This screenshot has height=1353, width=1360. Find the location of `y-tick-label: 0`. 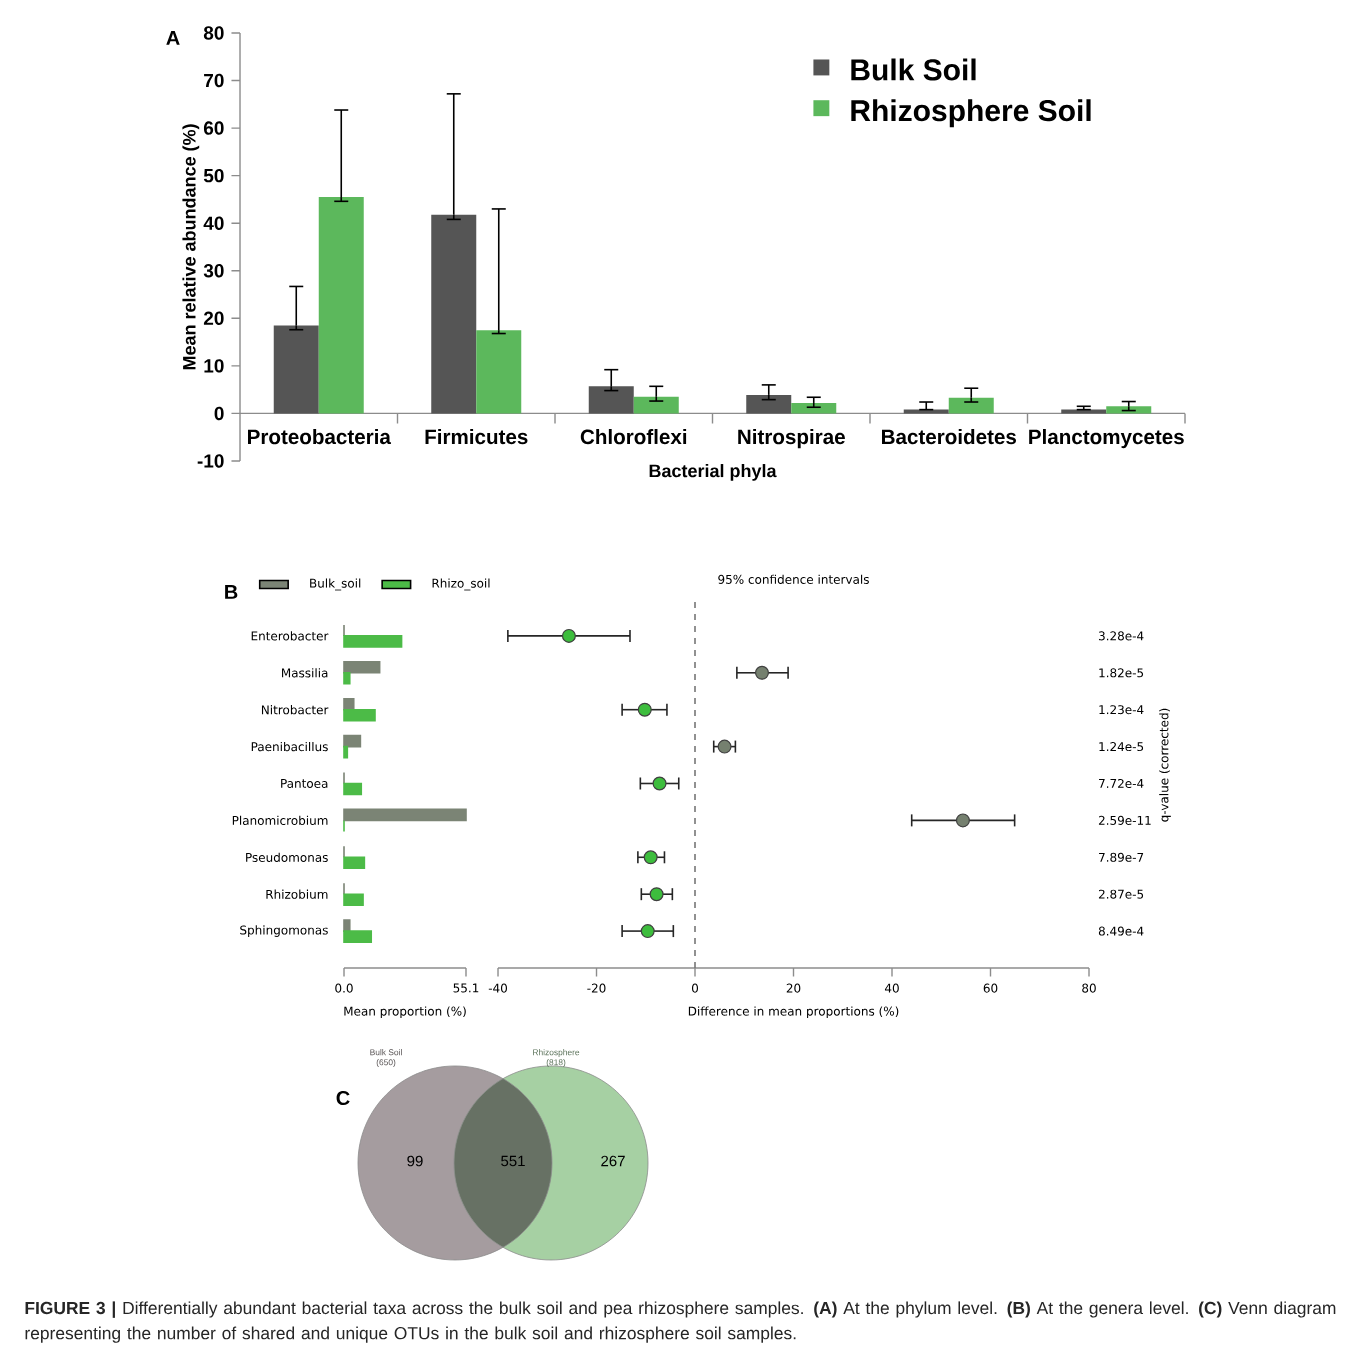

y-tick-label: 0 is located at coordinates (219, 413).